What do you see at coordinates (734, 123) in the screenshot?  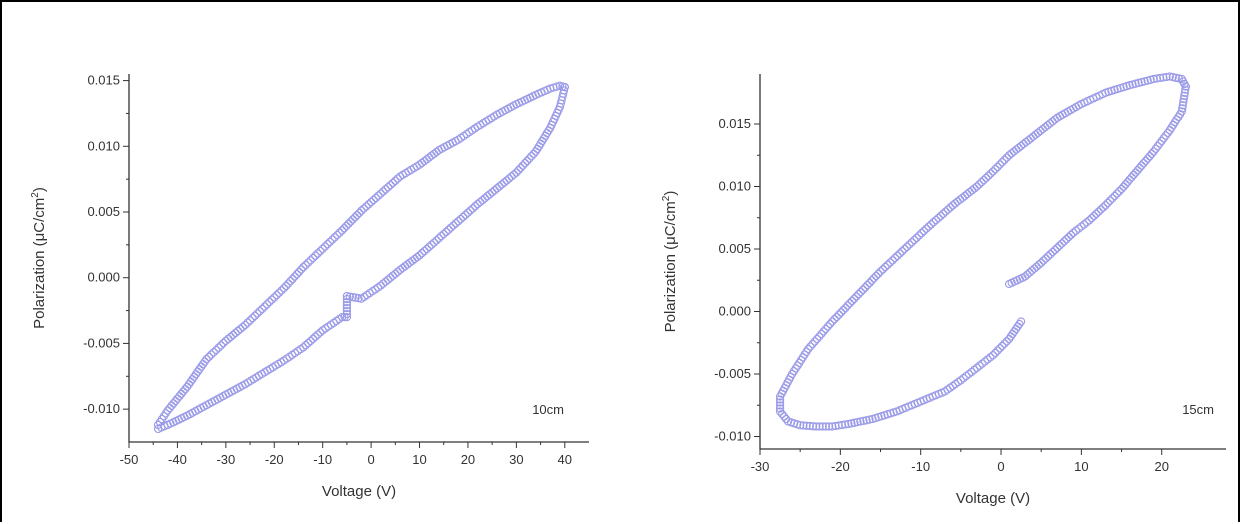 I see `y-tick-label: 0.015` at bounding box center [734, 123].